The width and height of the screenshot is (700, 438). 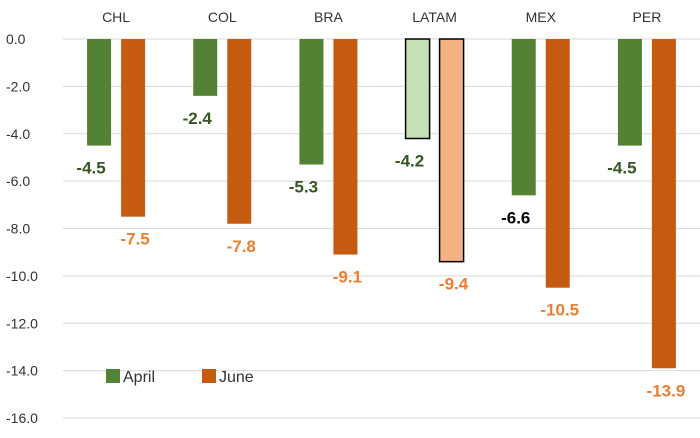 I want to click on category-label: BRA, so click(x=328, y=17).